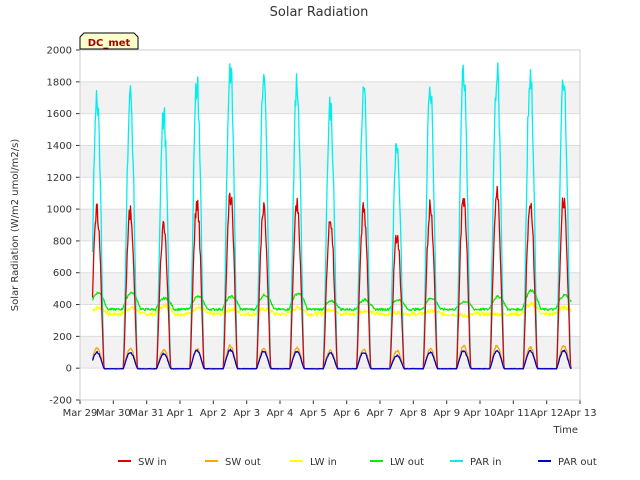 The height and width of the screenshot is (480, 640). Describe the element at coordinates (80, 413) in the screenshot. I see `x-tick-label: Mar 29` at that location.